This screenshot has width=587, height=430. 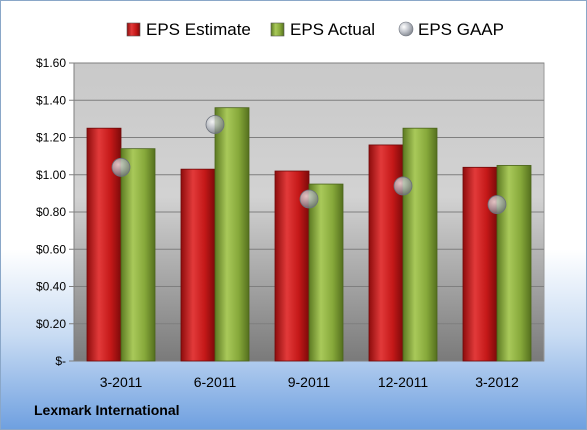 What do you see at coordinates (51, 249) in the screenshot?
I see `y-tick-label: $0.60` at bounding box center [51, 249].